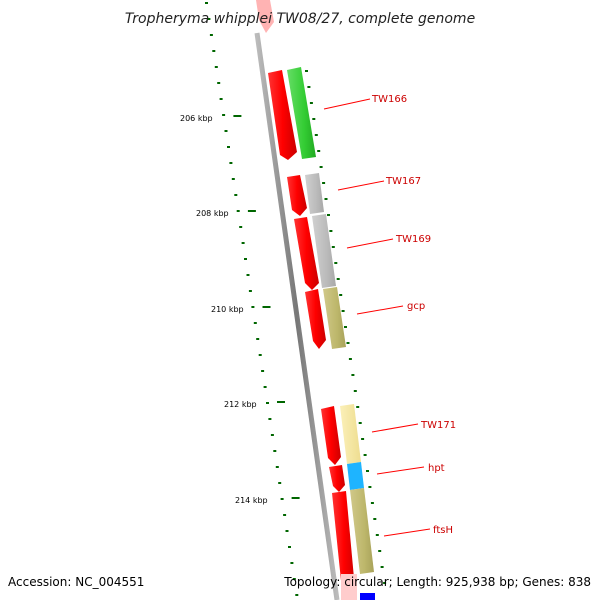 Image resolution: width=600 pixels, height=600 pixels. I want to click on gene-block-gcp, so click(334, 318).